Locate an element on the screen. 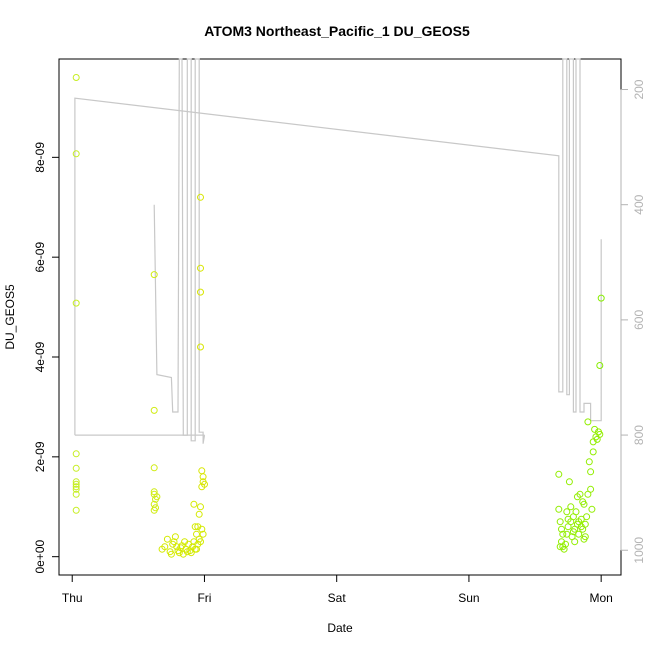  x-axis: Thu Fri Sat Sun Mon is located at coordinates (337, 589).